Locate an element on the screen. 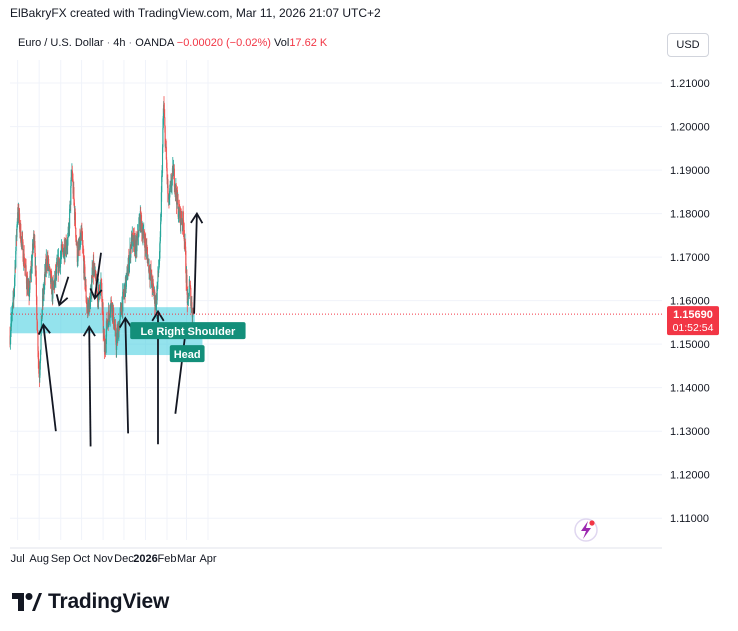 This screenshot has height=631, width=738. time-tick-label: Mar is located at coordinates (186, 559).